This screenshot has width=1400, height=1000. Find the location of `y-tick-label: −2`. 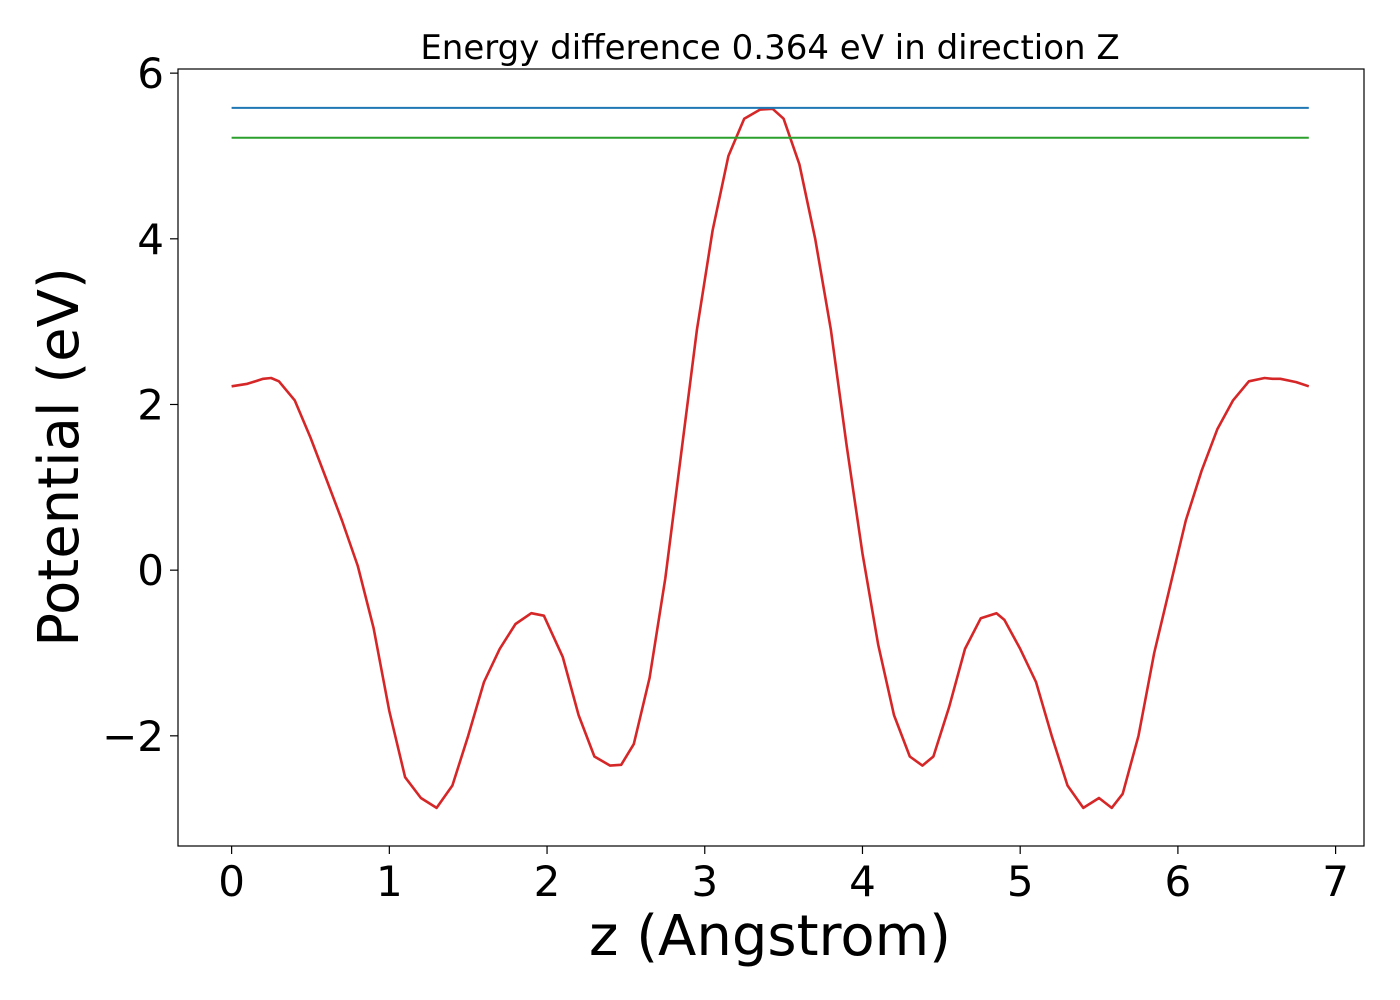

y-tick-label: −2 is located at coordinates (133, 736).